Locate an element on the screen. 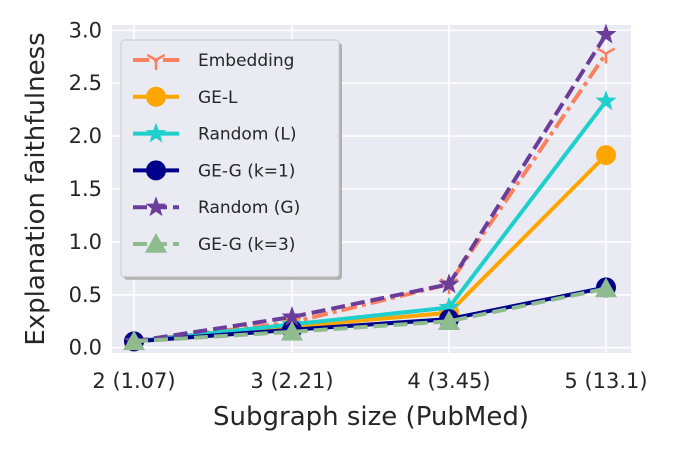 The width and height of the screenshot is (677, 452). y-tick-label: 1.5 is located at coordinates (85, 189).